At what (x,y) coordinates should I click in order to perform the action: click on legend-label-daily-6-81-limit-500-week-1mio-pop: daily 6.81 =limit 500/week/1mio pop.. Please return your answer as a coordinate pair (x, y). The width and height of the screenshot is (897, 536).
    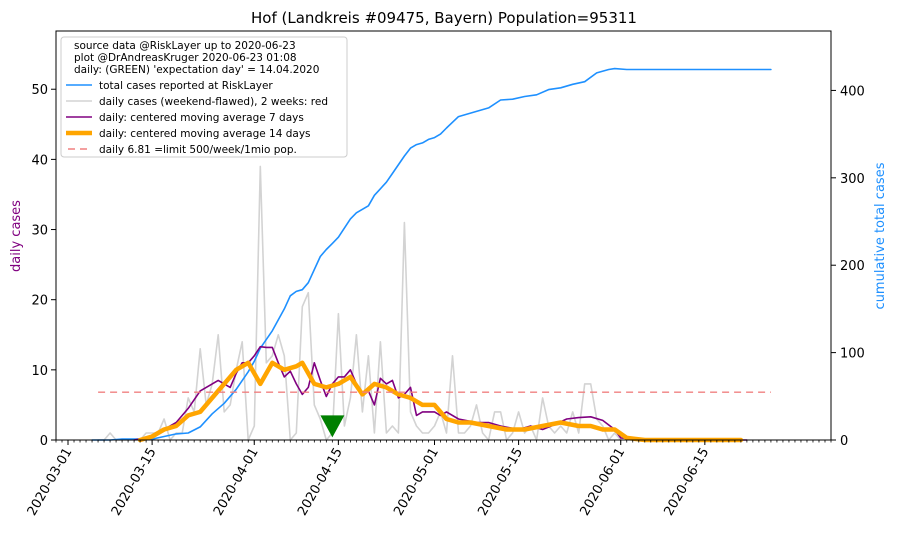
    Looking at the image, I should click on (198, 150).